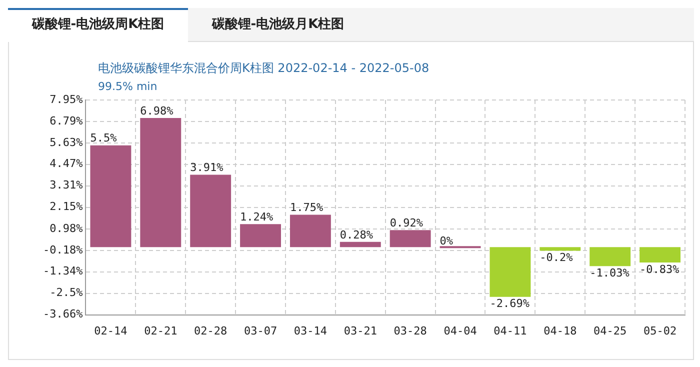  Describe the element at coordinates (557, 257) in the screenshot. I see `data-label: -0.2%` at that location.